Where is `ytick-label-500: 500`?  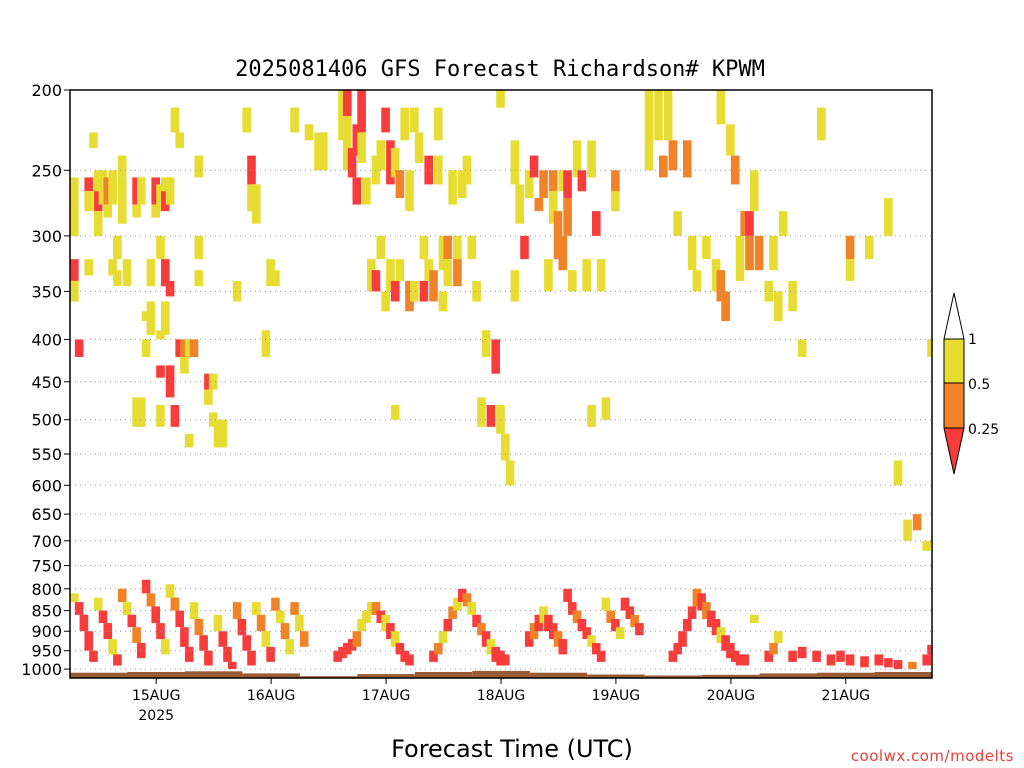
ytick-label-500: 500 is located at coordinates (46, 420).